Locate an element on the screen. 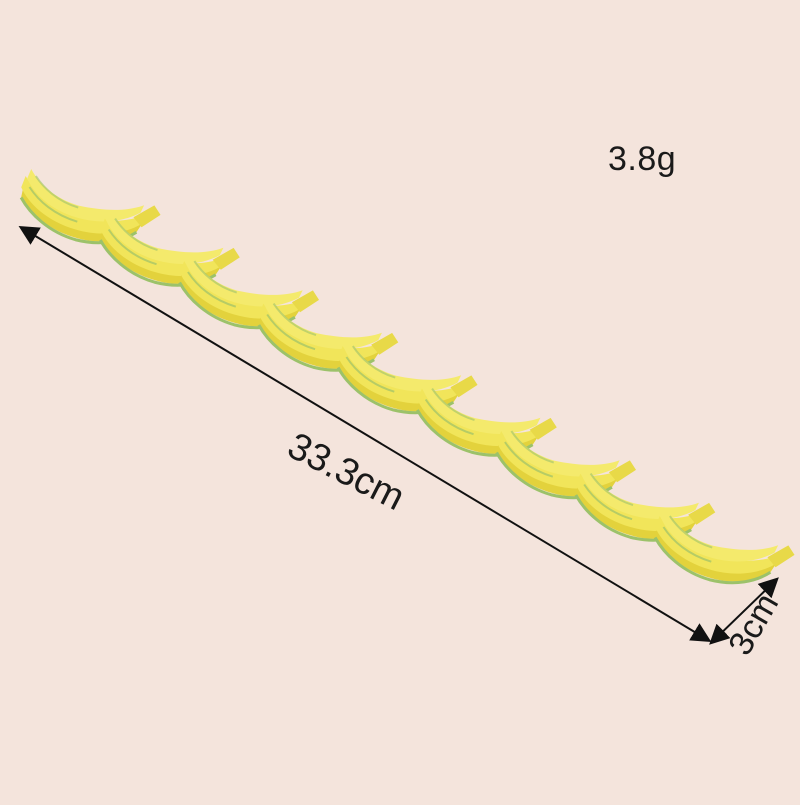 This screenshot has width=800, height=805. weight-label: 3.8g is located at coordinates (642, 159).